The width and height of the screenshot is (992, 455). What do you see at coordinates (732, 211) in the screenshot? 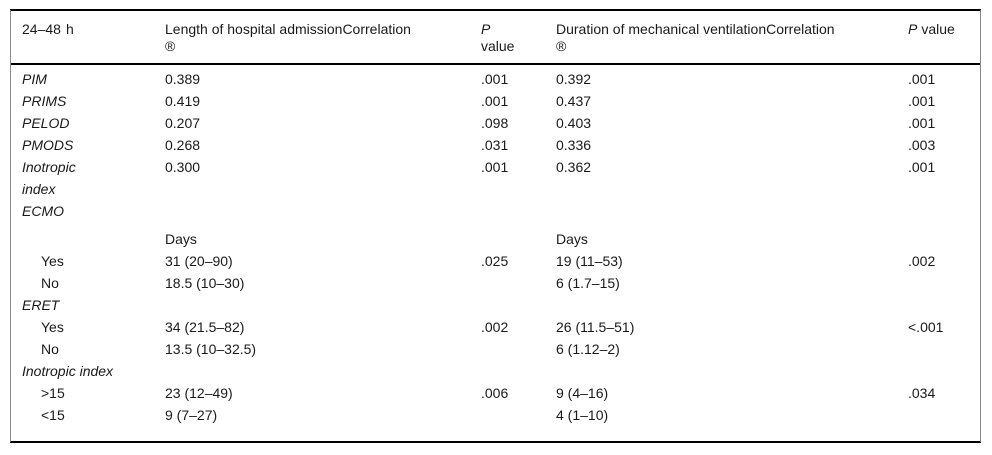
I see `ventilation-correlation` at bounding box center [732, 211].